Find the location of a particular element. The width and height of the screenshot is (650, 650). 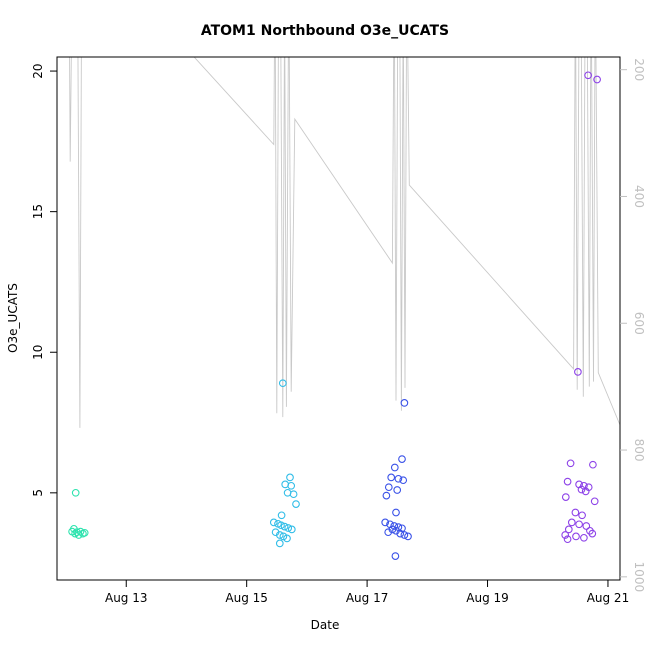

y-tick-label: 20 is located at coordinates (38, 70).